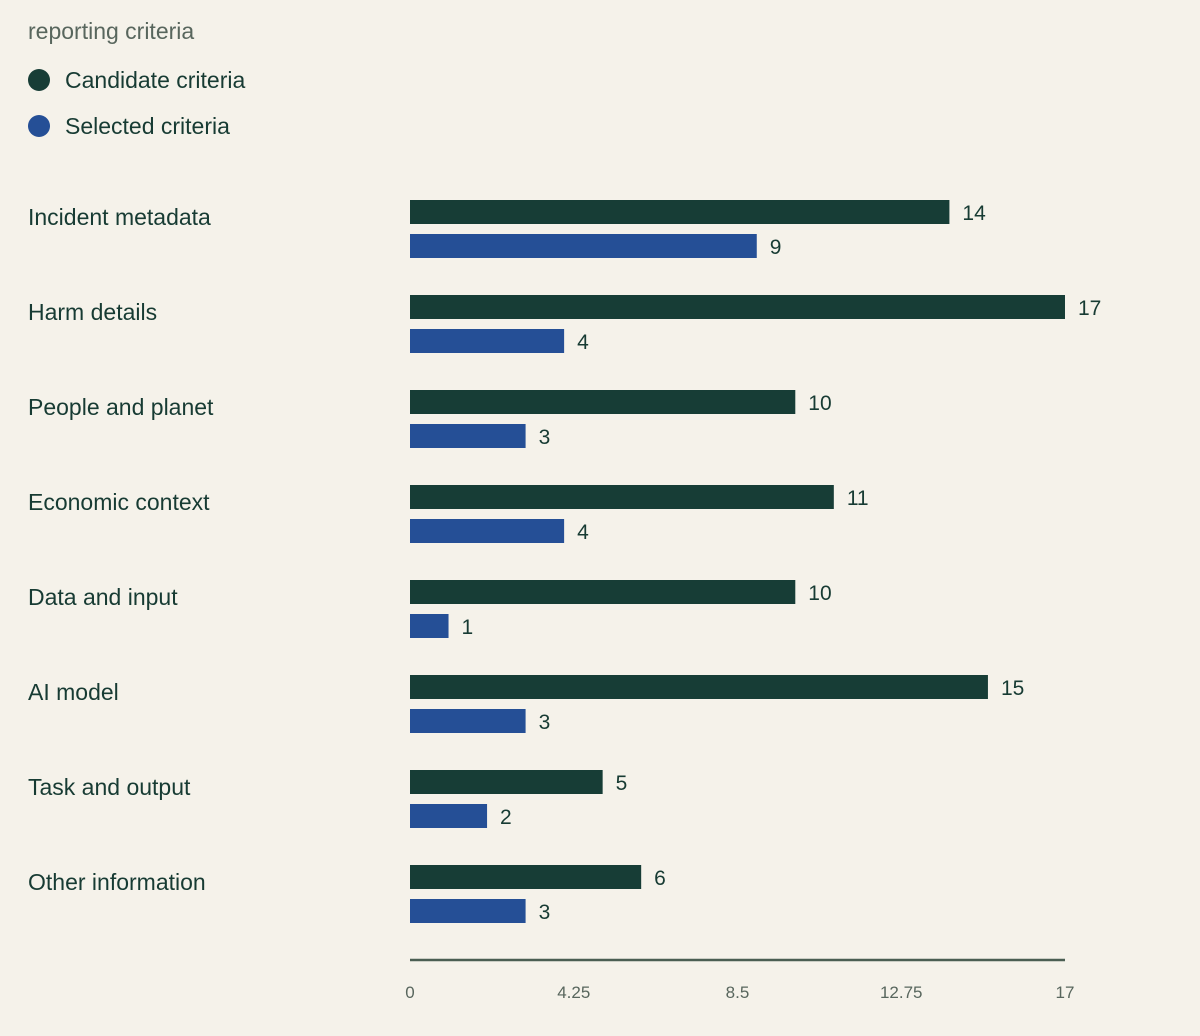  I want to click on legend-label-selected: Selected criteria, so click(147, 125).